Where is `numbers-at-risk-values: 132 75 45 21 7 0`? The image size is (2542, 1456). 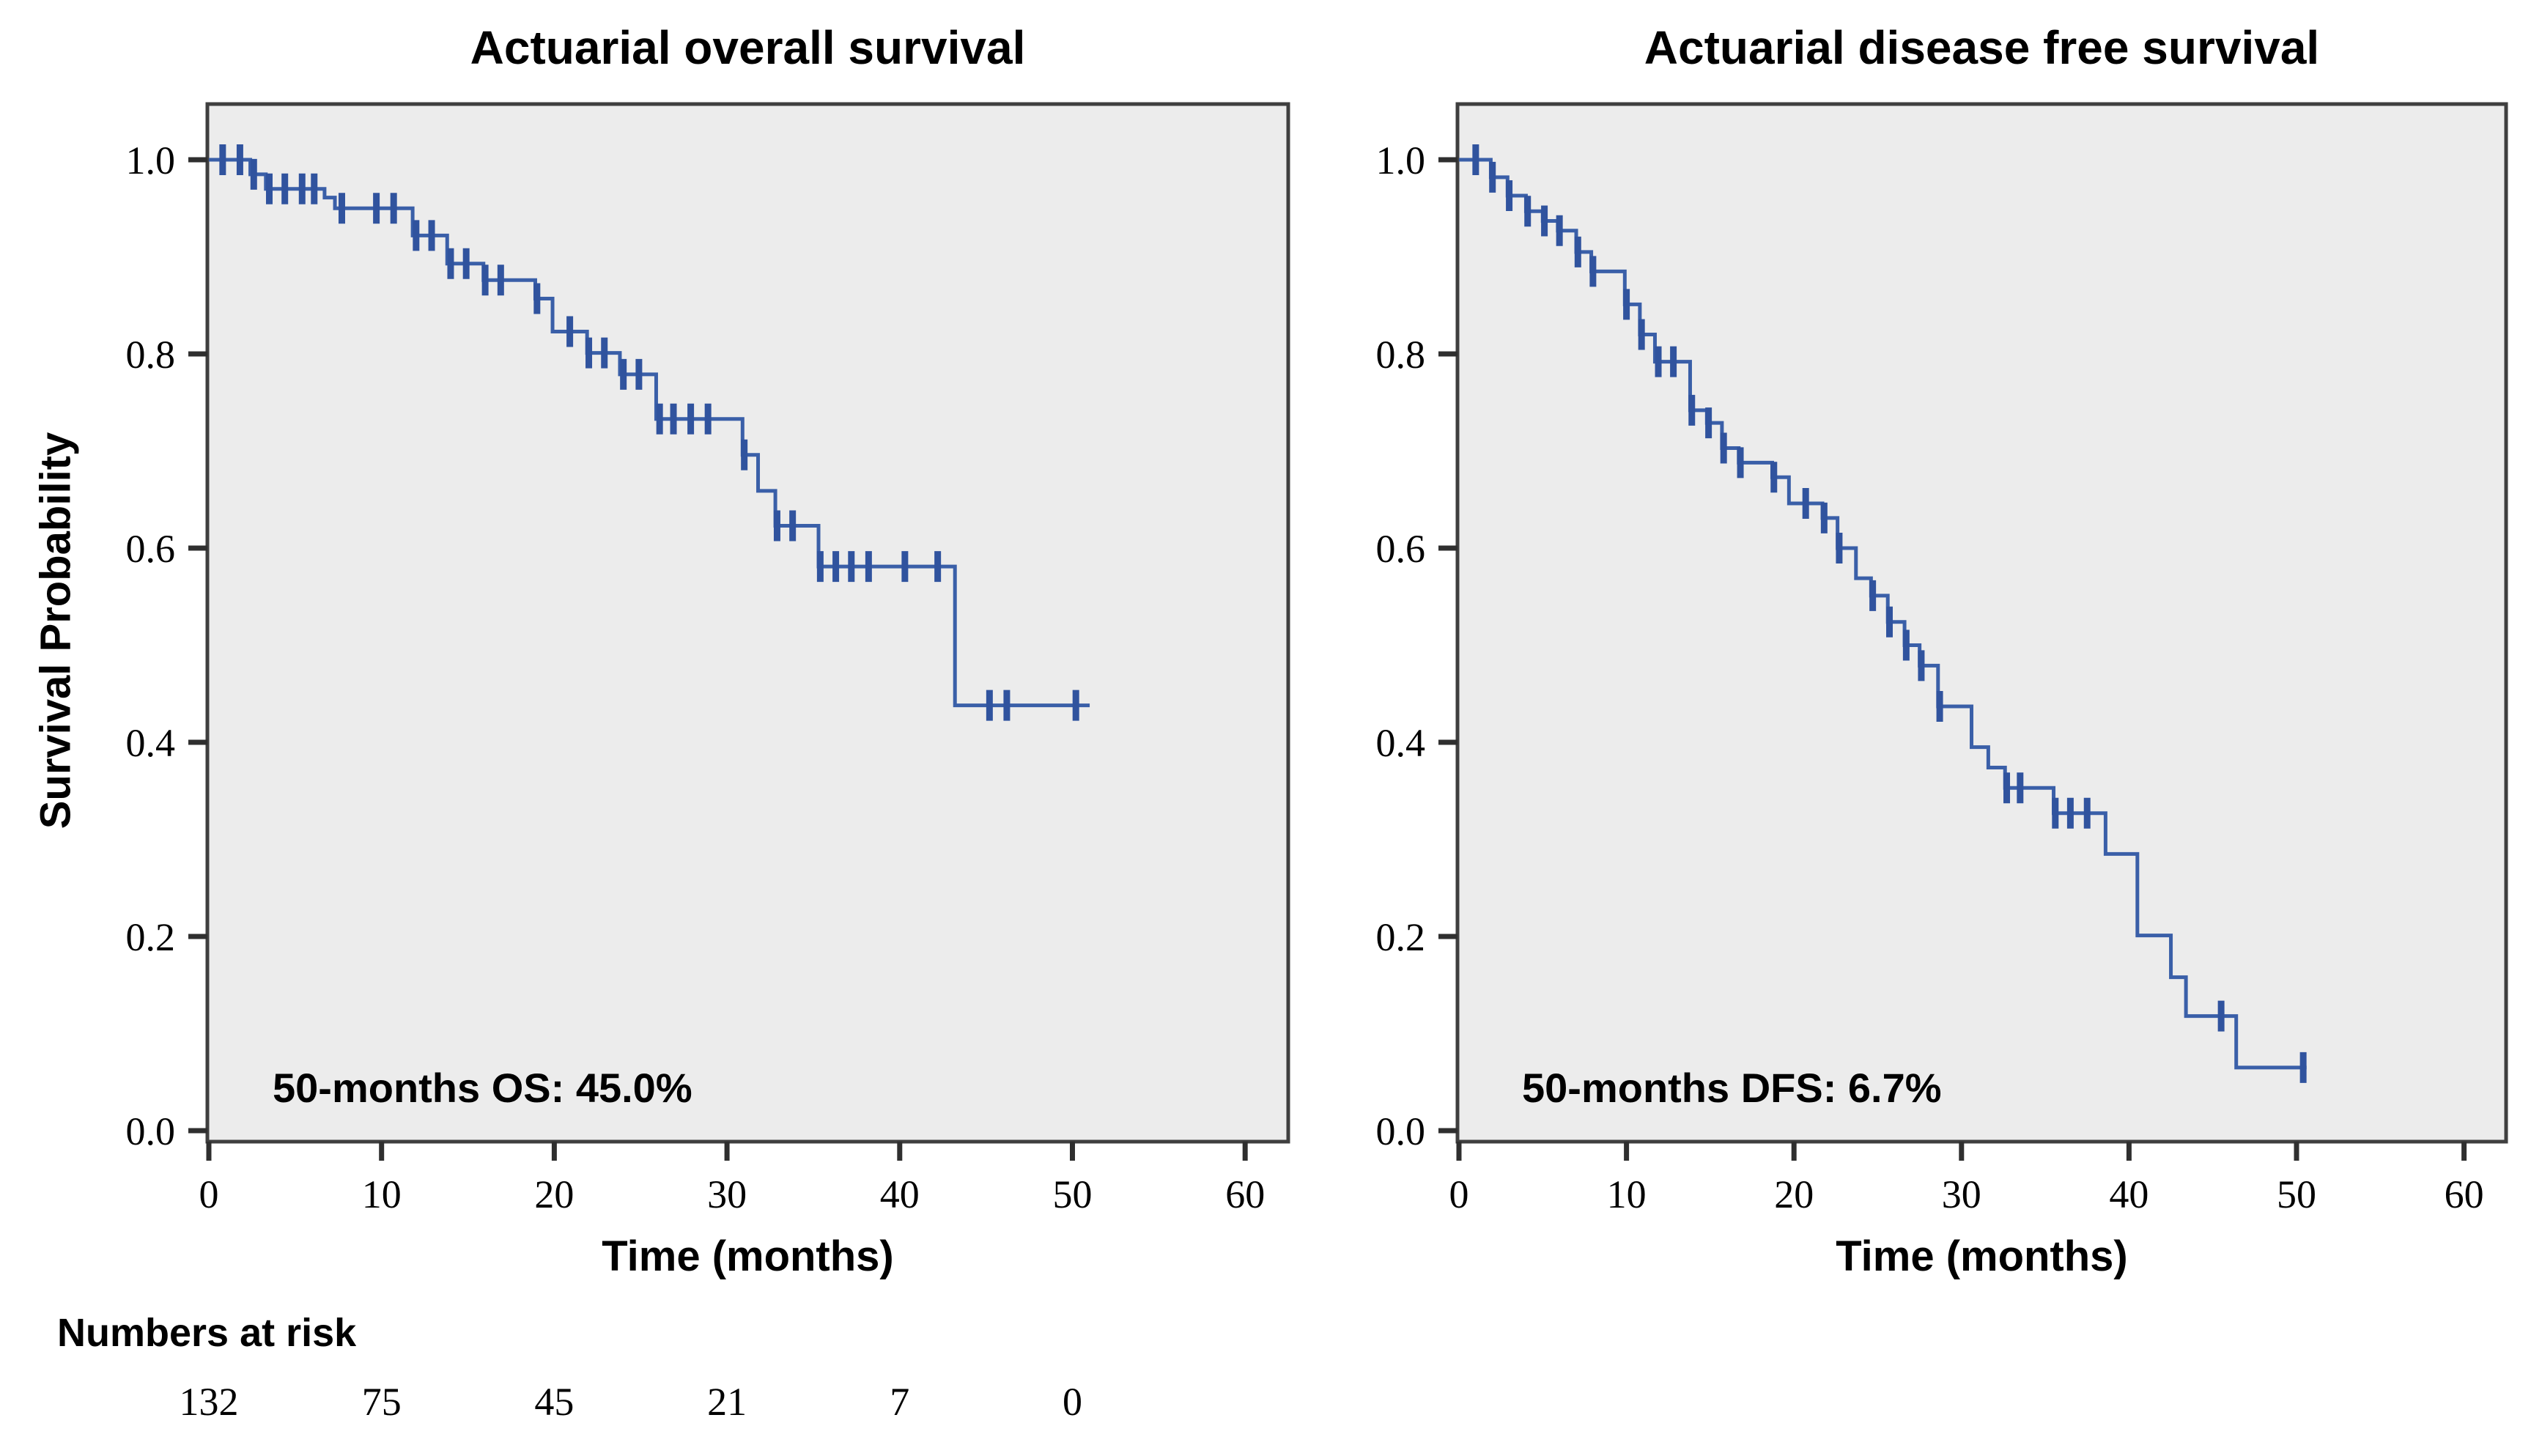
numbers-at-risk-values: 132 75 45 21 7 0 is located at coordinates (1271, 1404).